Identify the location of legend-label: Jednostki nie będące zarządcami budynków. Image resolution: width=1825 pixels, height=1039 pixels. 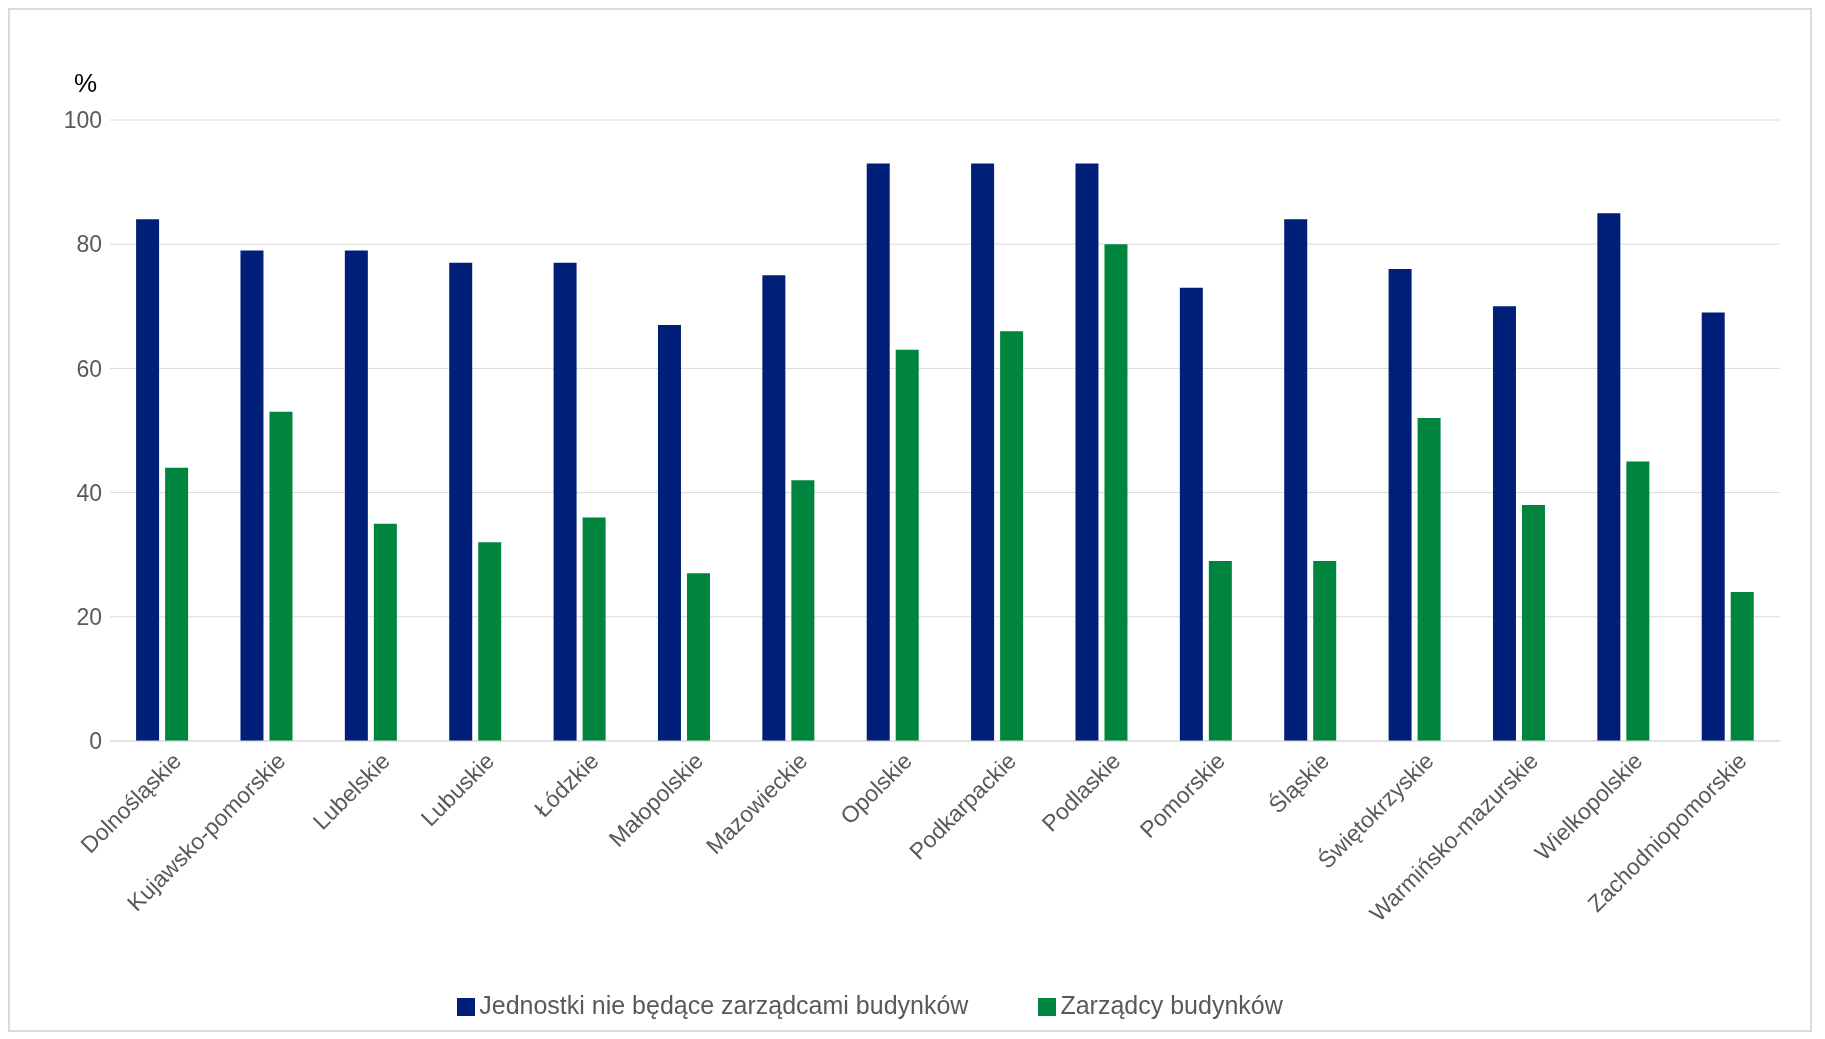
(724, 1005).